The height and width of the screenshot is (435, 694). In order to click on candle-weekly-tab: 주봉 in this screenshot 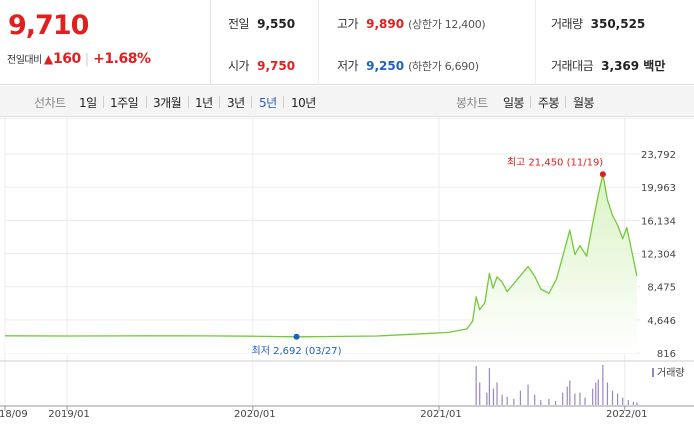, I will do `click(549, 103)`.